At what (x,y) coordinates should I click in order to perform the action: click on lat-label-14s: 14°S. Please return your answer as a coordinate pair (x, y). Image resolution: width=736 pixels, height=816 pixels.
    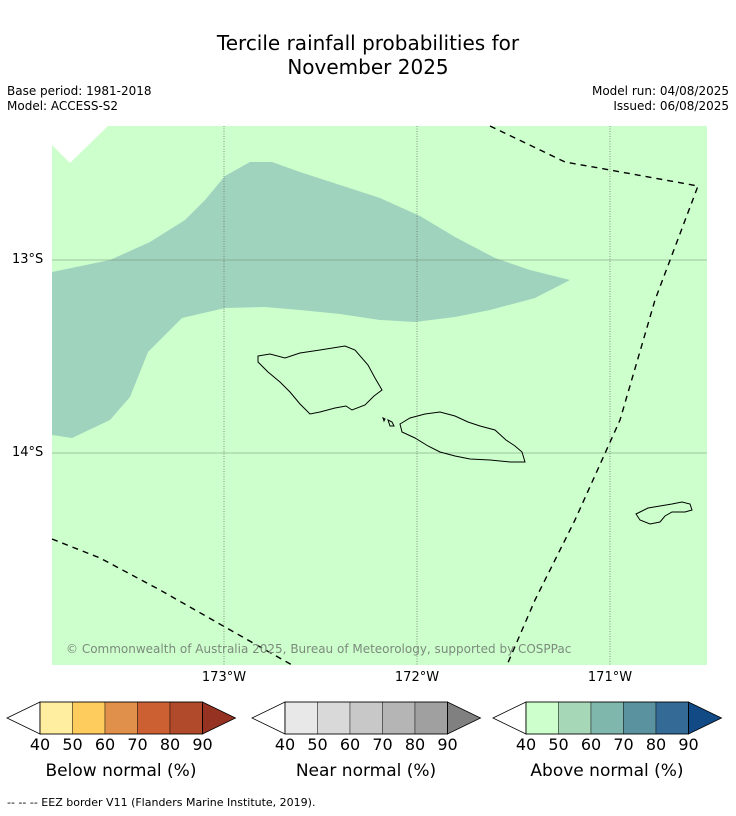
    Looking at the image, I should click on (28, 452).